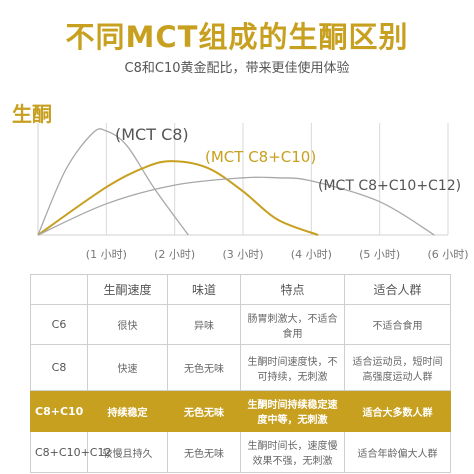 The width and height of the screenshot is (474, 474). What do you see at coordinates (152, 134) in the screenshot?
I see `series-label-1: (MCT C8)` at bounding box center [152, 134].